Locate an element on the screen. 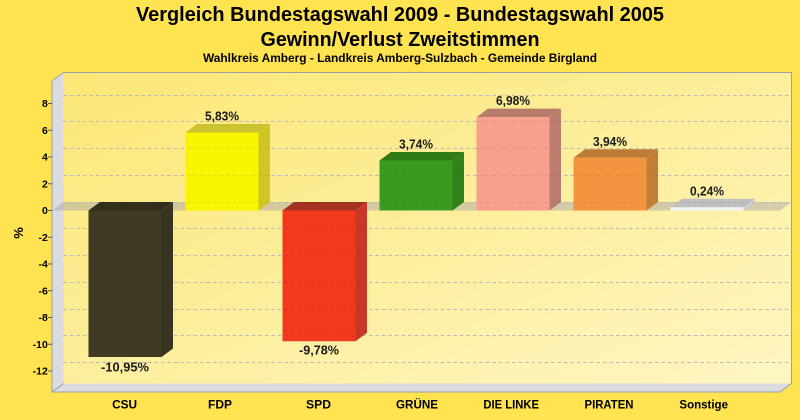  svg-text: -10,95% is located at coordinates (125, 366).